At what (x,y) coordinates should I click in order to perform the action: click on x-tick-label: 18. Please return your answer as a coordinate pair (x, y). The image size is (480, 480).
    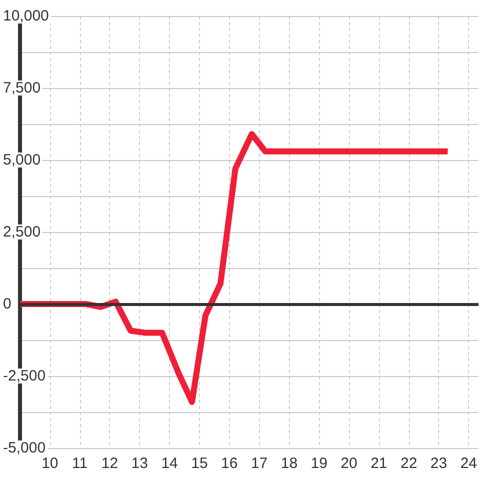
    Looking at the image, I should click on (289, 463).